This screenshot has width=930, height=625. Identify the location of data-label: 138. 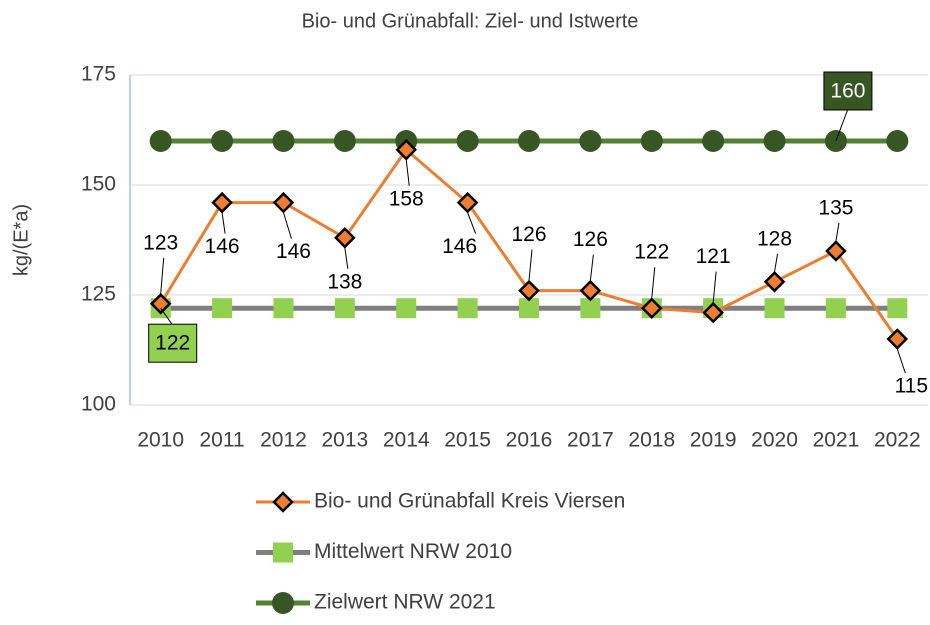
(344, 281).